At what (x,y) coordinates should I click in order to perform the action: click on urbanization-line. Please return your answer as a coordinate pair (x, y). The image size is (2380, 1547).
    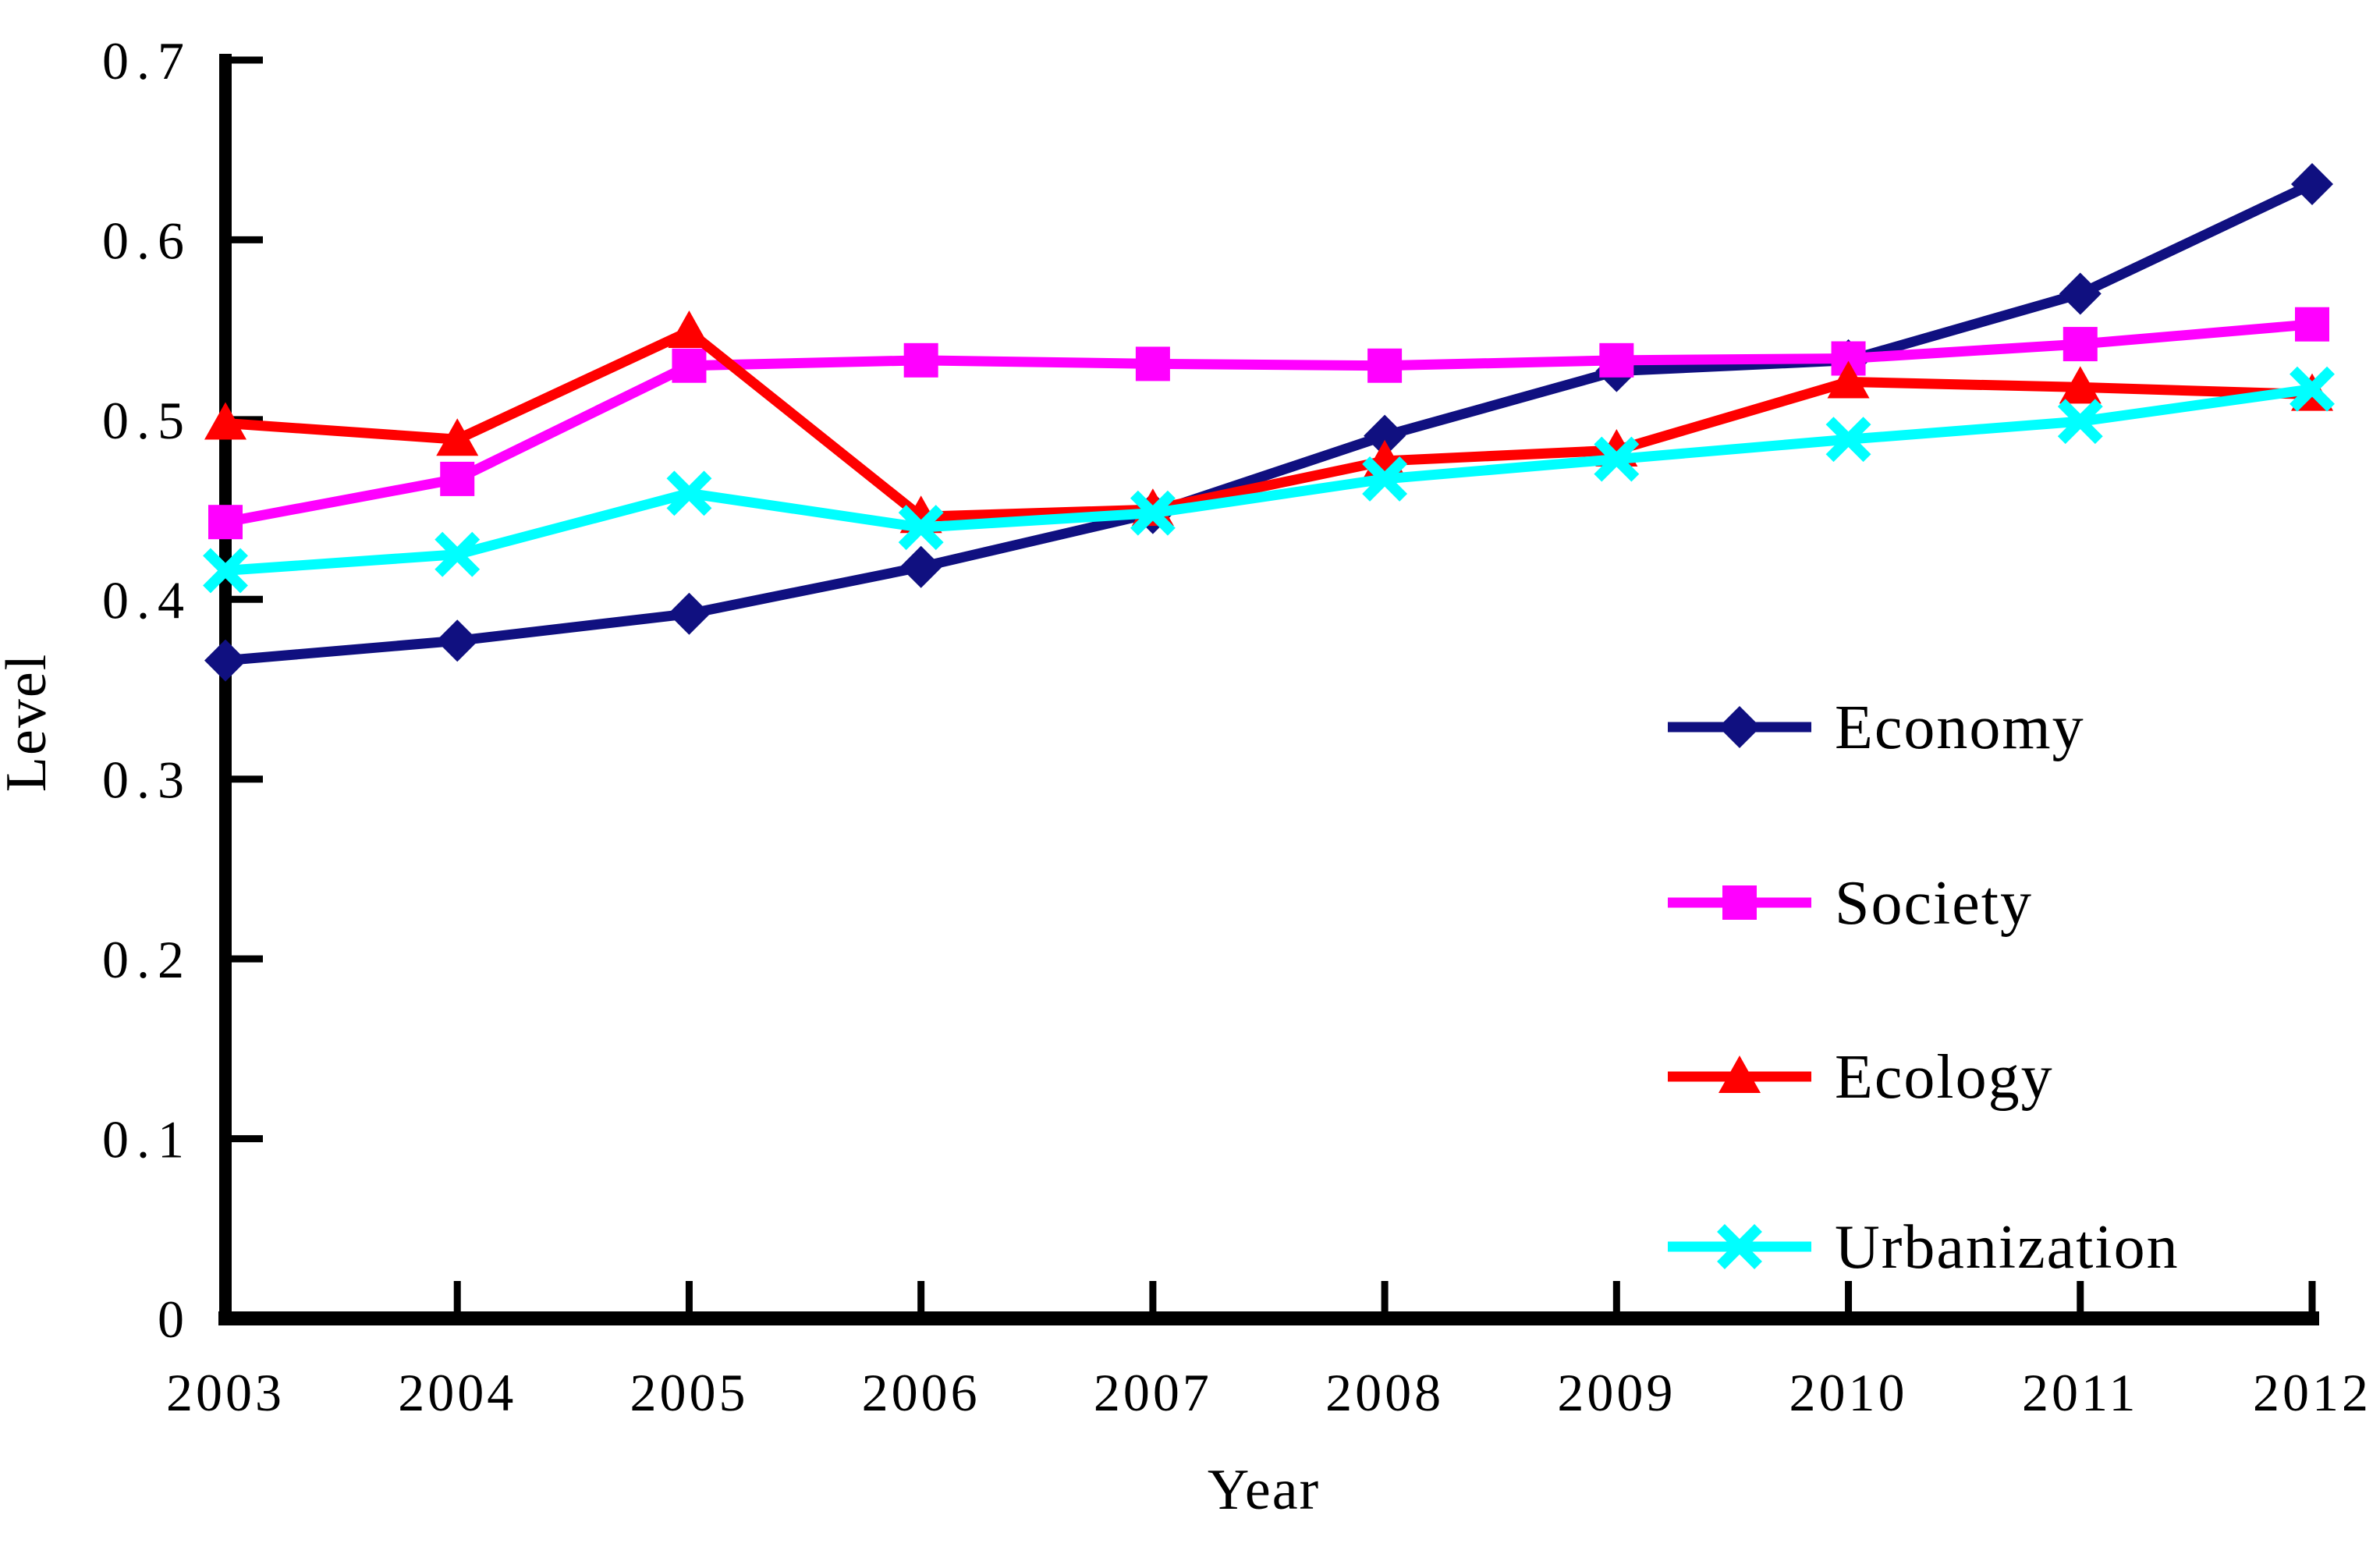
    Looking at the image, I should click on (1269, 480).